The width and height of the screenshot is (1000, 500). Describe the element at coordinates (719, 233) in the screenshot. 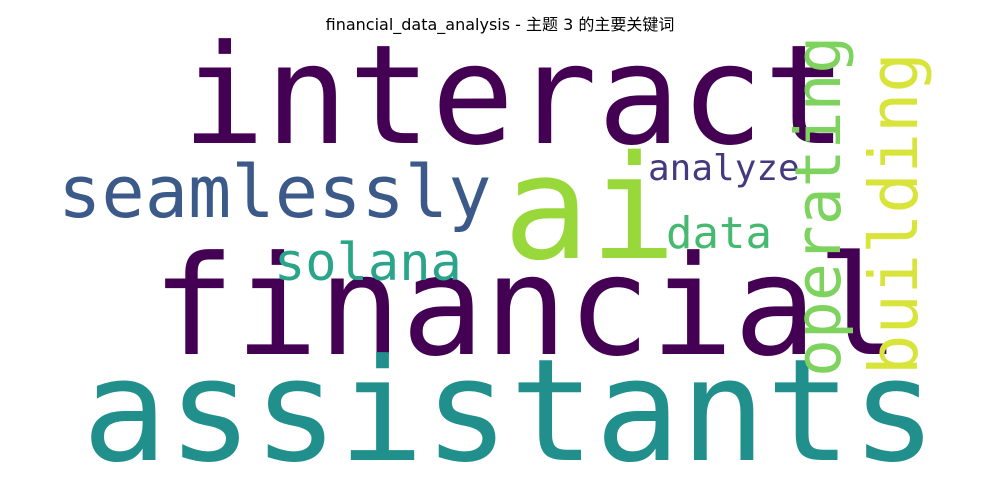

I see `word-data: data` at that location.